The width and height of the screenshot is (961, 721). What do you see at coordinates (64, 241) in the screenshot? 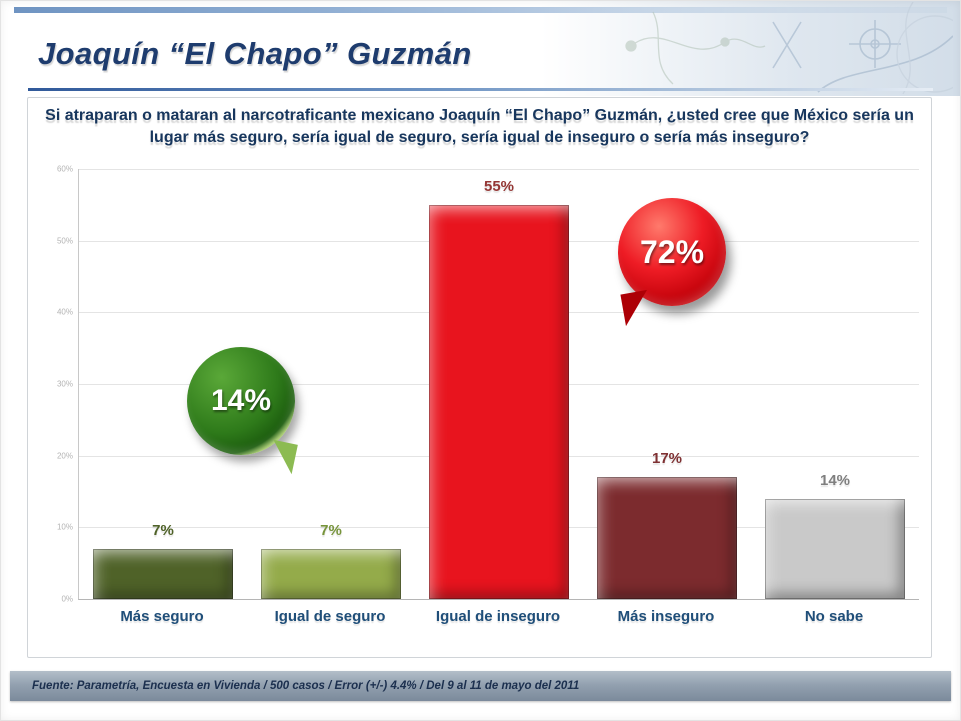
I see `y-axis-tick-label: 50%` at bounding box center [64, 241].